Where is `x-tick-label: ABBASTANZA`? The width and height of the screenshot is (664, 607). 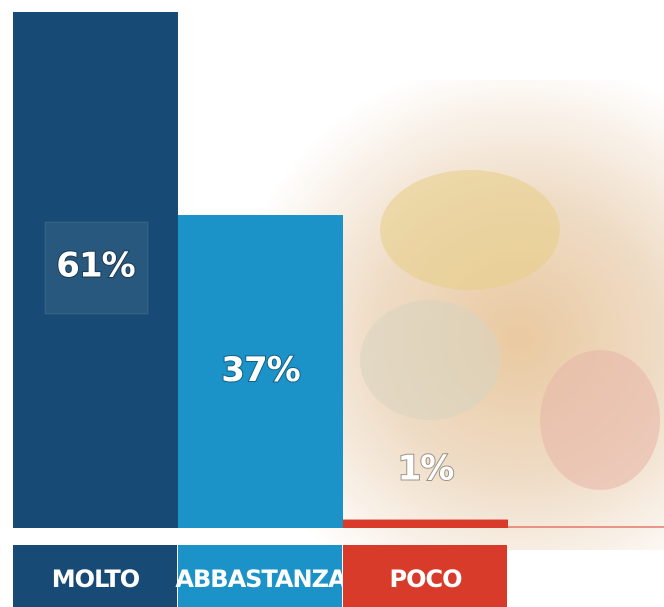 x-tick-label: ABBASTANZA is located at coordinates (261, 579).